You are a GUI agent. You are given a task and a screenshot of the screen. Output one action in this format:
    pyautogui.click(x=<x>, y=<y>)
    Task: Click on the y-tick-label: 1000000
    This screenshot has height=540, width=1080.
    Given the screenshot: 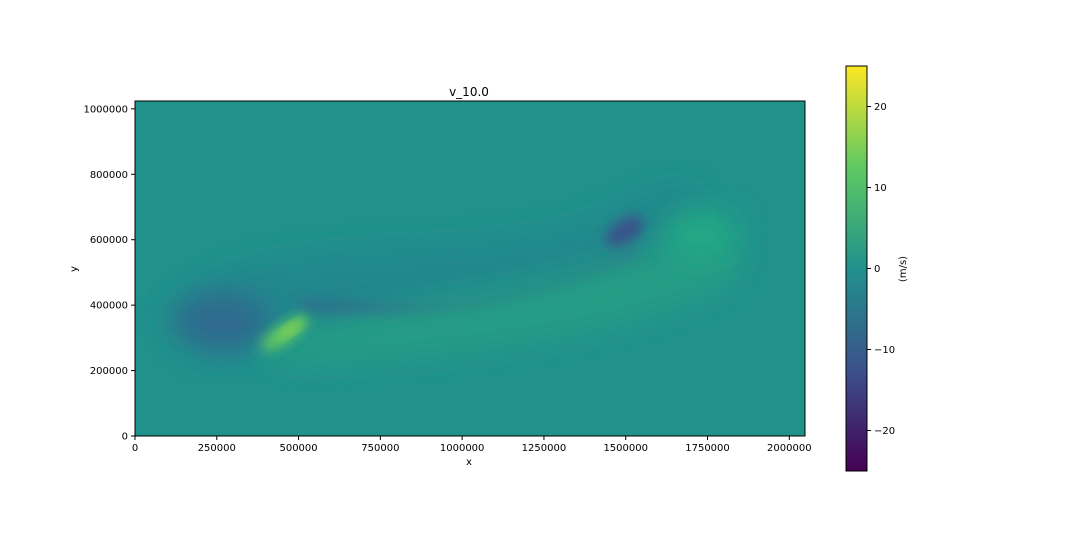 What is the action you would take?
    pyautogui.click(x=105, y=109)
    